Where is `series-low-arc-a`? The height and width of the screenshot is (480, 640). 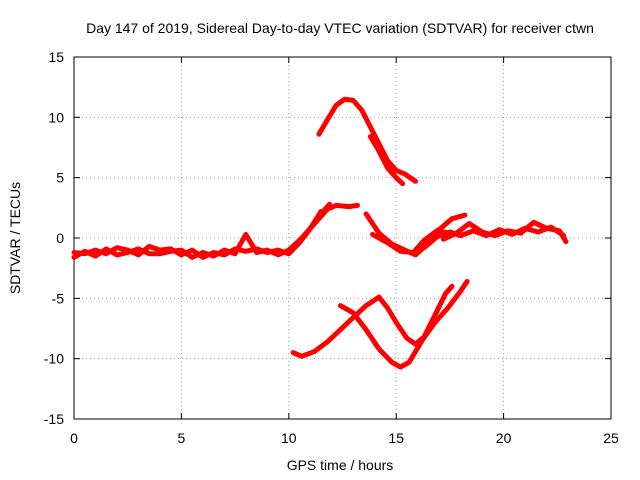 series-low-arc-a is located at coordinates (372, 321).